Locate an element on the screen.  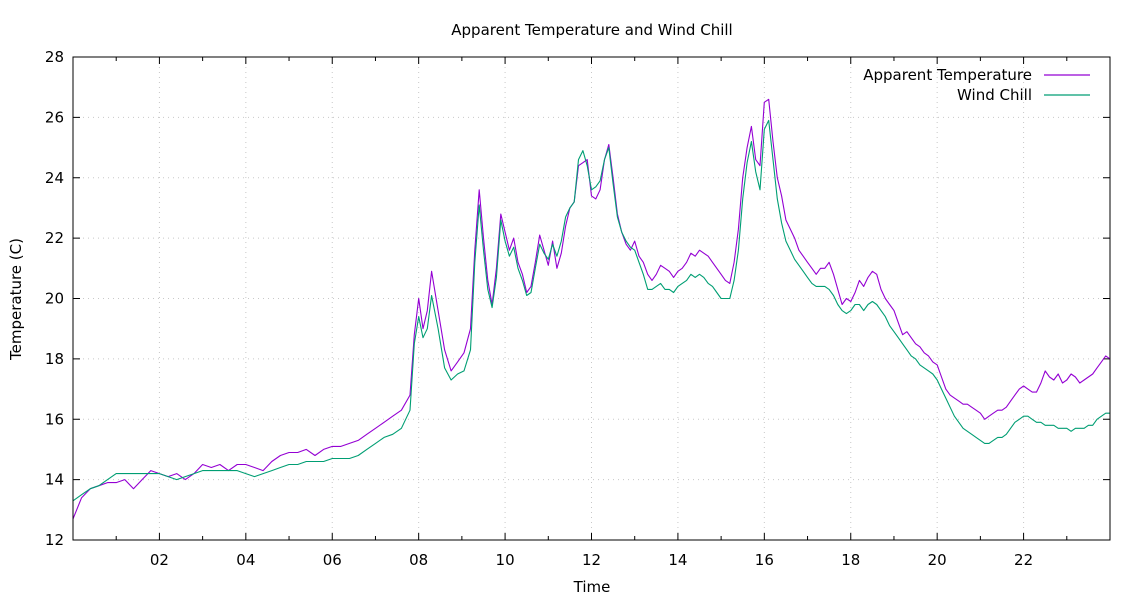
x-tick-label: 08 is located at coordinates (418, 560).